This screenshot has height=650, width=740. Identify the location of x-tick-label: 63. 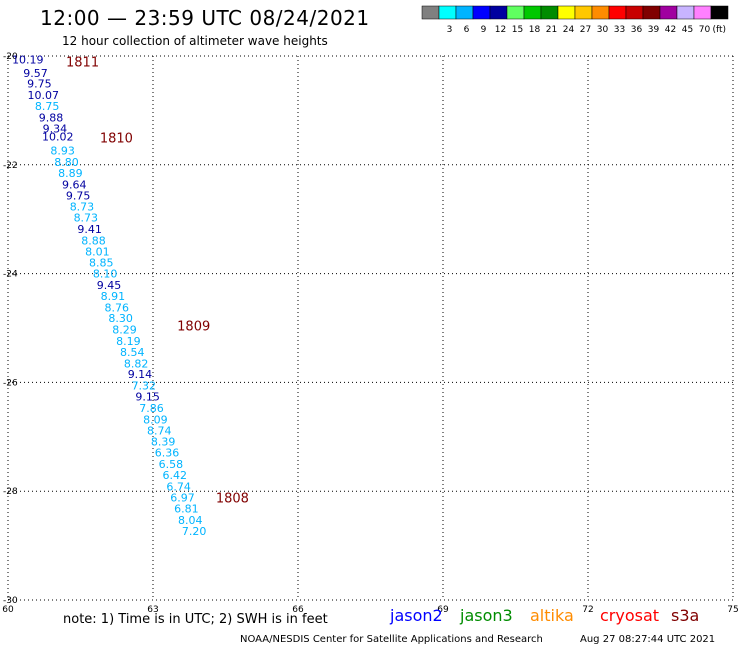
(152, 608).